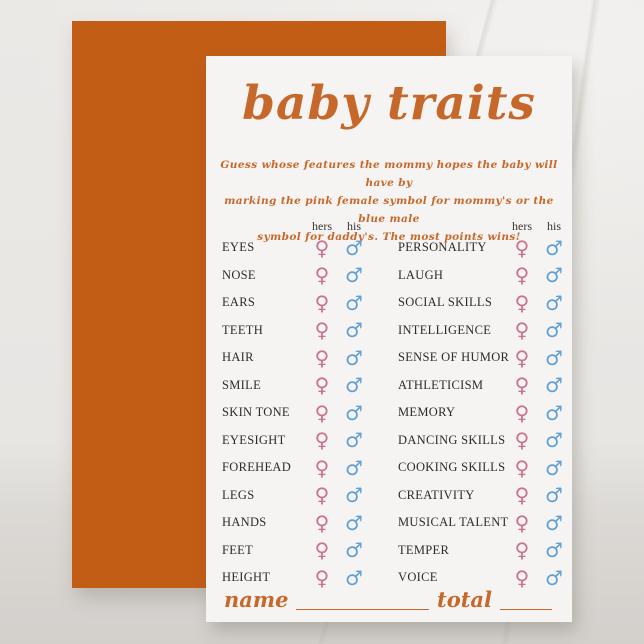 This screenshot has height=644, width=644. Describe the element at coordinates (362, 601) in the screenshot. I see `name-write-line` at that location.